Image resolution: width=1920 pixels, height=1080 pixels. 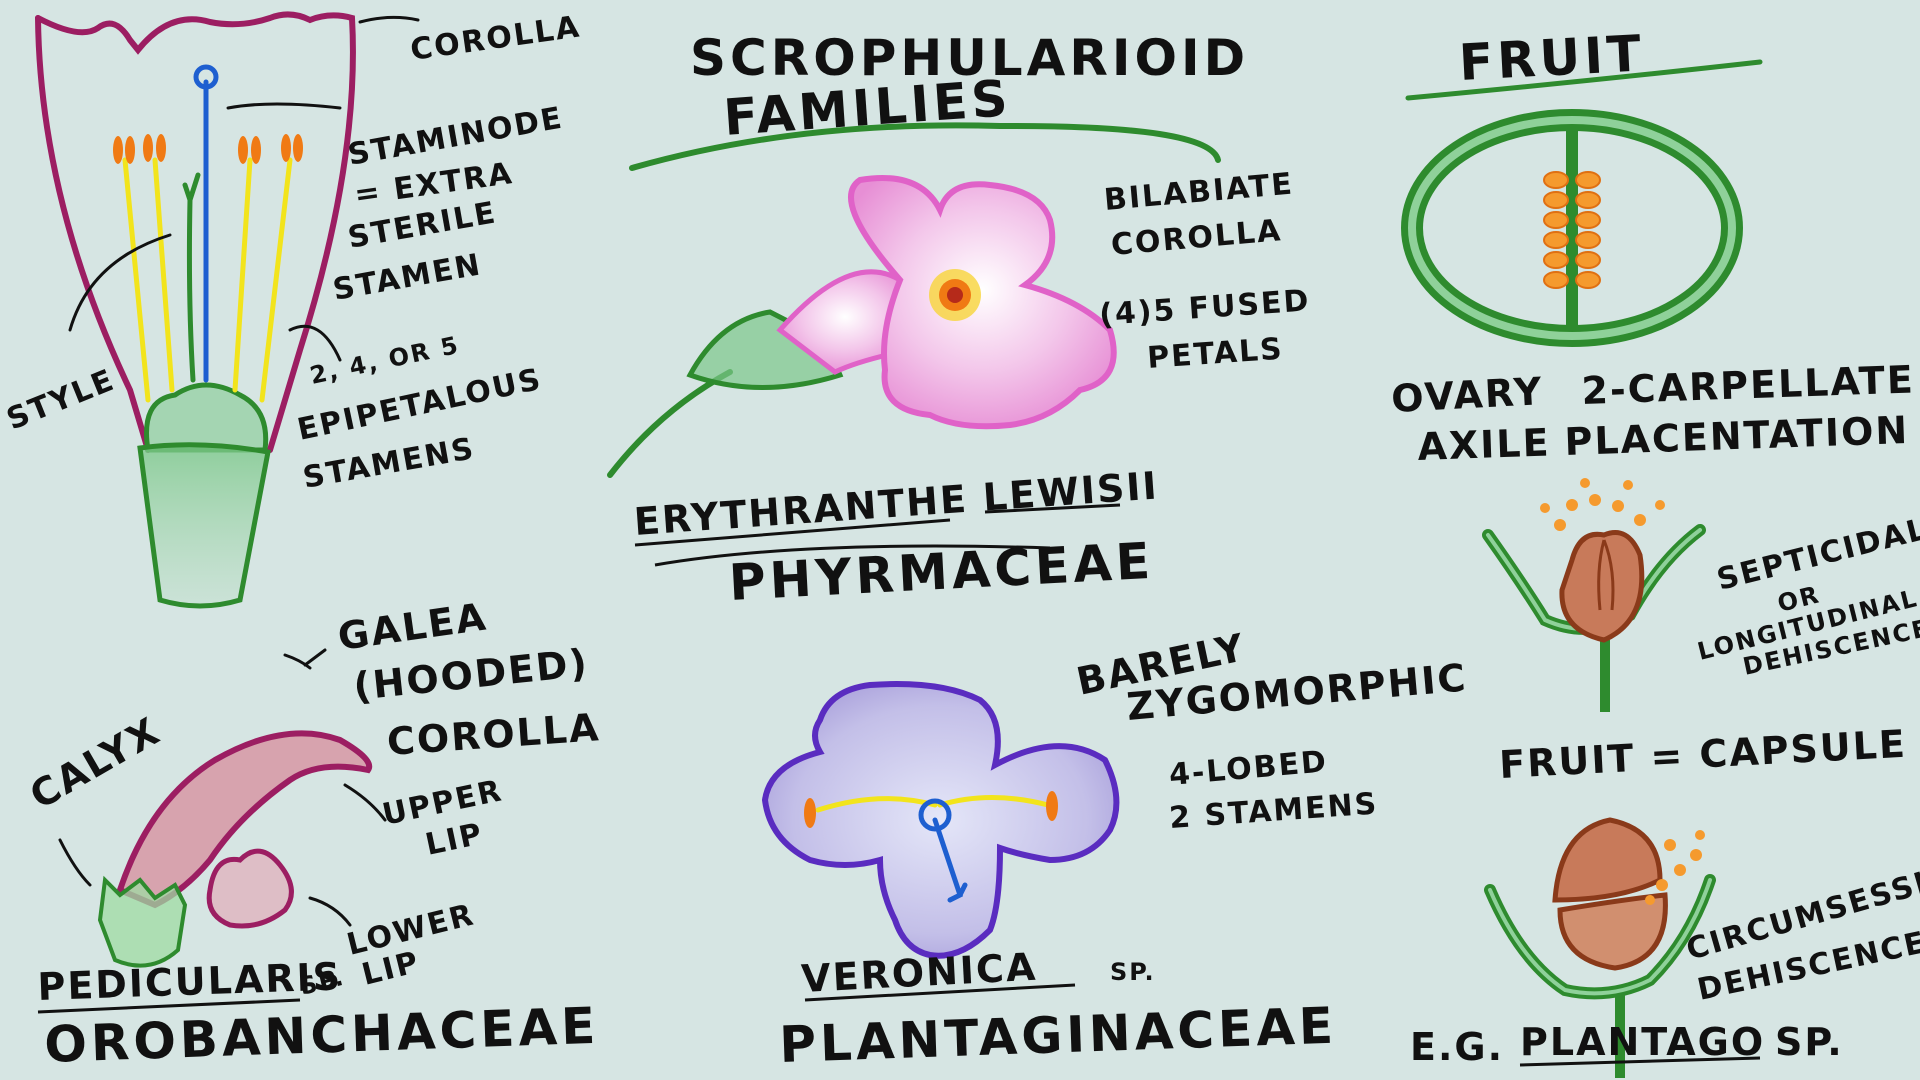 I want to click on staminode-tip, so click(x=206, y=77).